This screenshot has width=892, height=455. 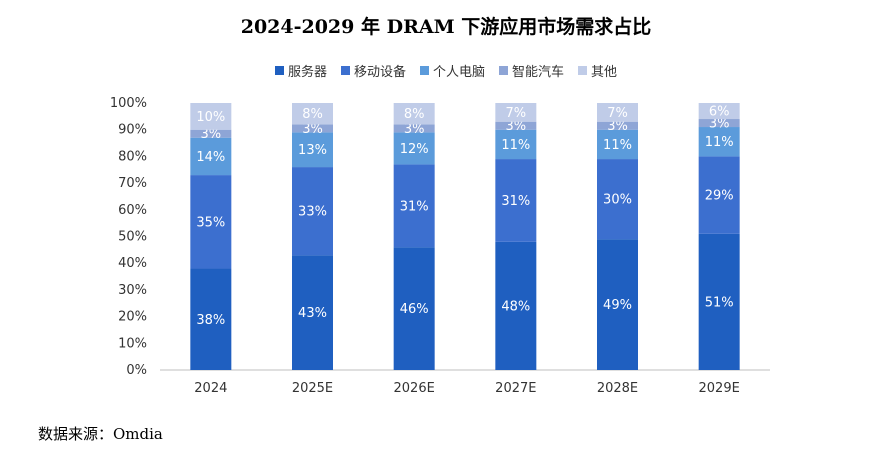 I want to click on data-label: 33%, so click(x=312, y=212).